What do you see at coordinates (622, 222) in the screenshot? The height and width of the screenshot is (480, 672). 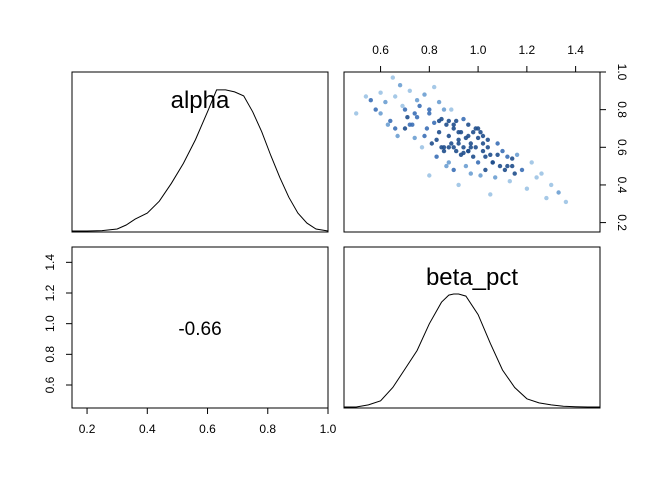 I see `right-axis-tick-label: 0.2` at bounding box center [622, 222].